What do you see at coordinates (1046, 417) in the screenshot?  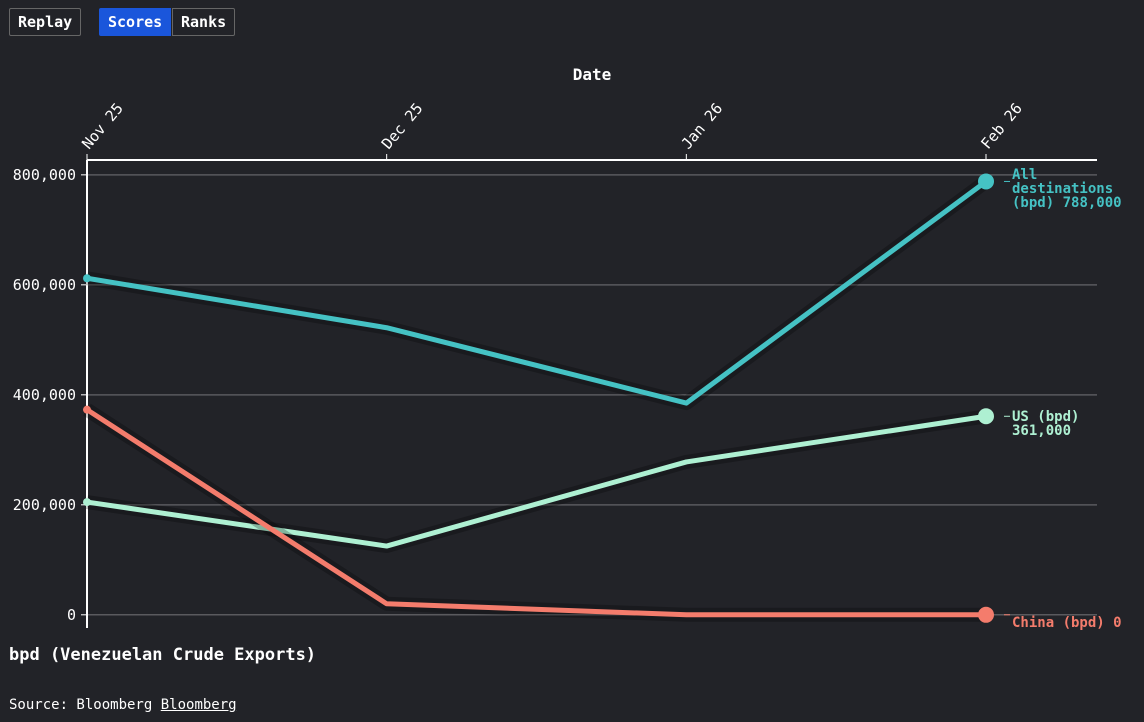 I see `series-name: US (bpd)` at bounding box center [1046, 417].